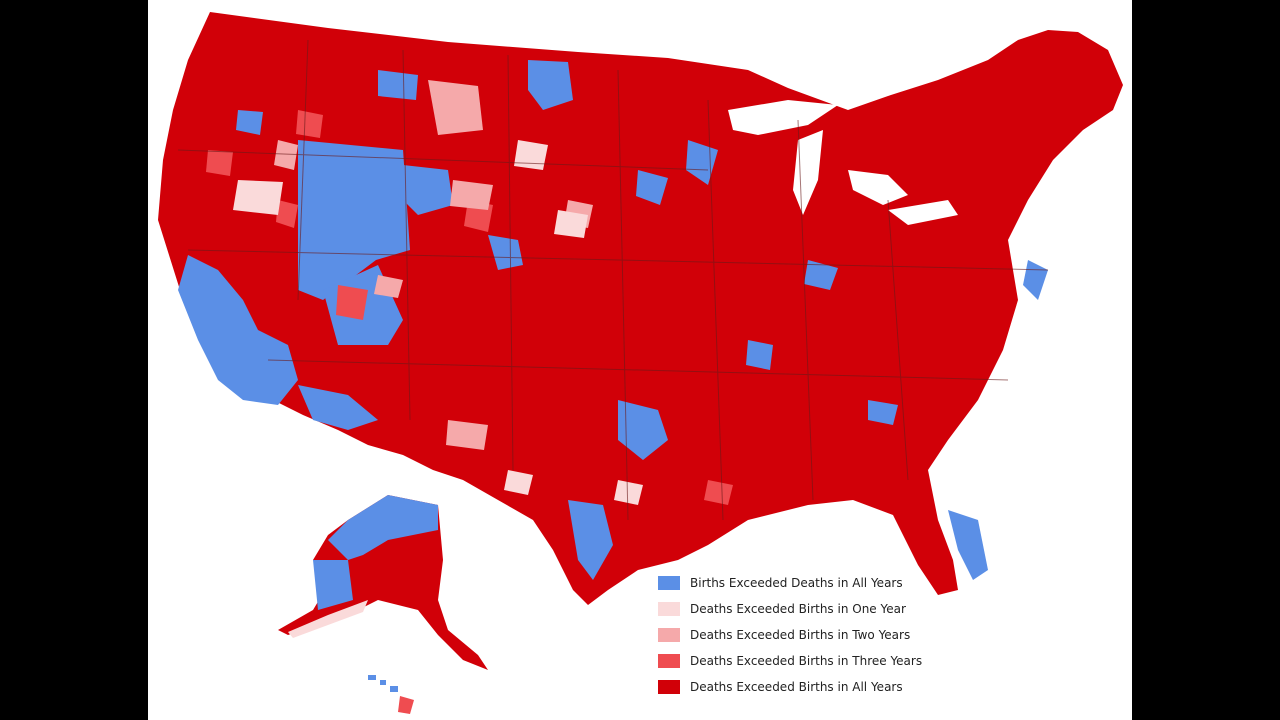 The height and width of the screenshot is (720, 1280). I want to click on legend-label: Deaths Exceeded Births in One Year, so click(798, 609).